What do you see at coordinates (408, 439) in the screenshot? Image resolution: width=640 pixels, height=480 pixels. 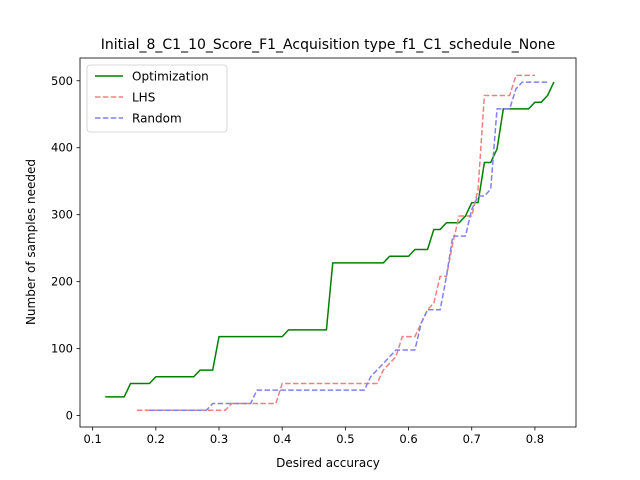 I see `x-tick-label: 0.6` at bounding box center [408, 439].